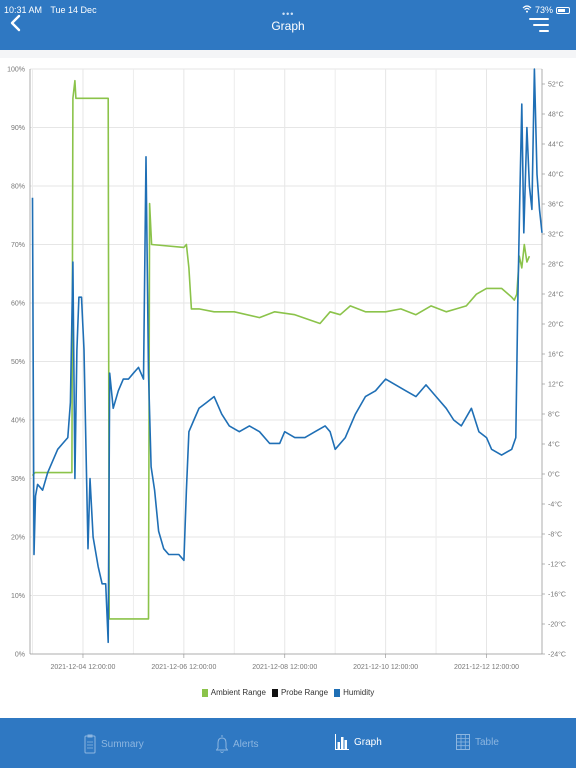 The height and width of the screenshot is (768, 576). I want to click on page-title: Graph, so click(288, 26).